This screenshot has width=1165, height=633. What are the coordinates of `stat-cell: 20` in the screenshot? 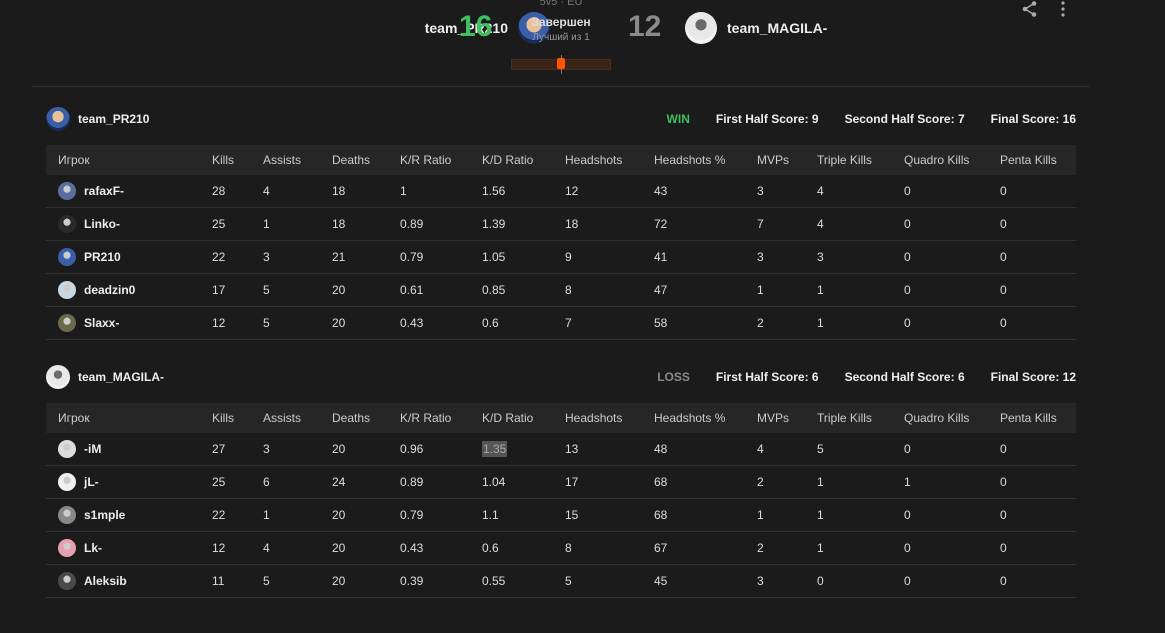 It's located at (366, 323).